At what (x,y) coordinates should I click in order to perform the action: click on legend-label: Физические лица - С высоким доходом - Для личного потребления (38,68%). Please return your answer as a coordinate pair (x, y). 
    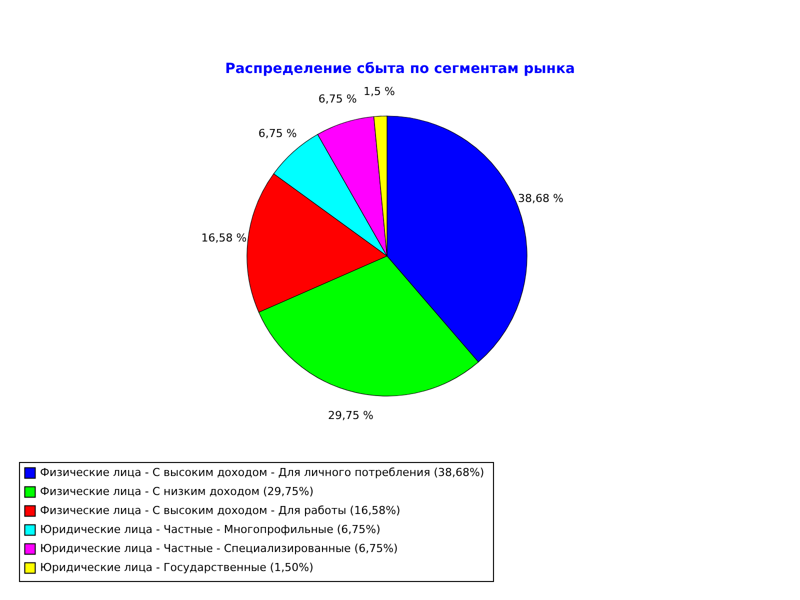
    Looking at the image, I should click on (262, 472).